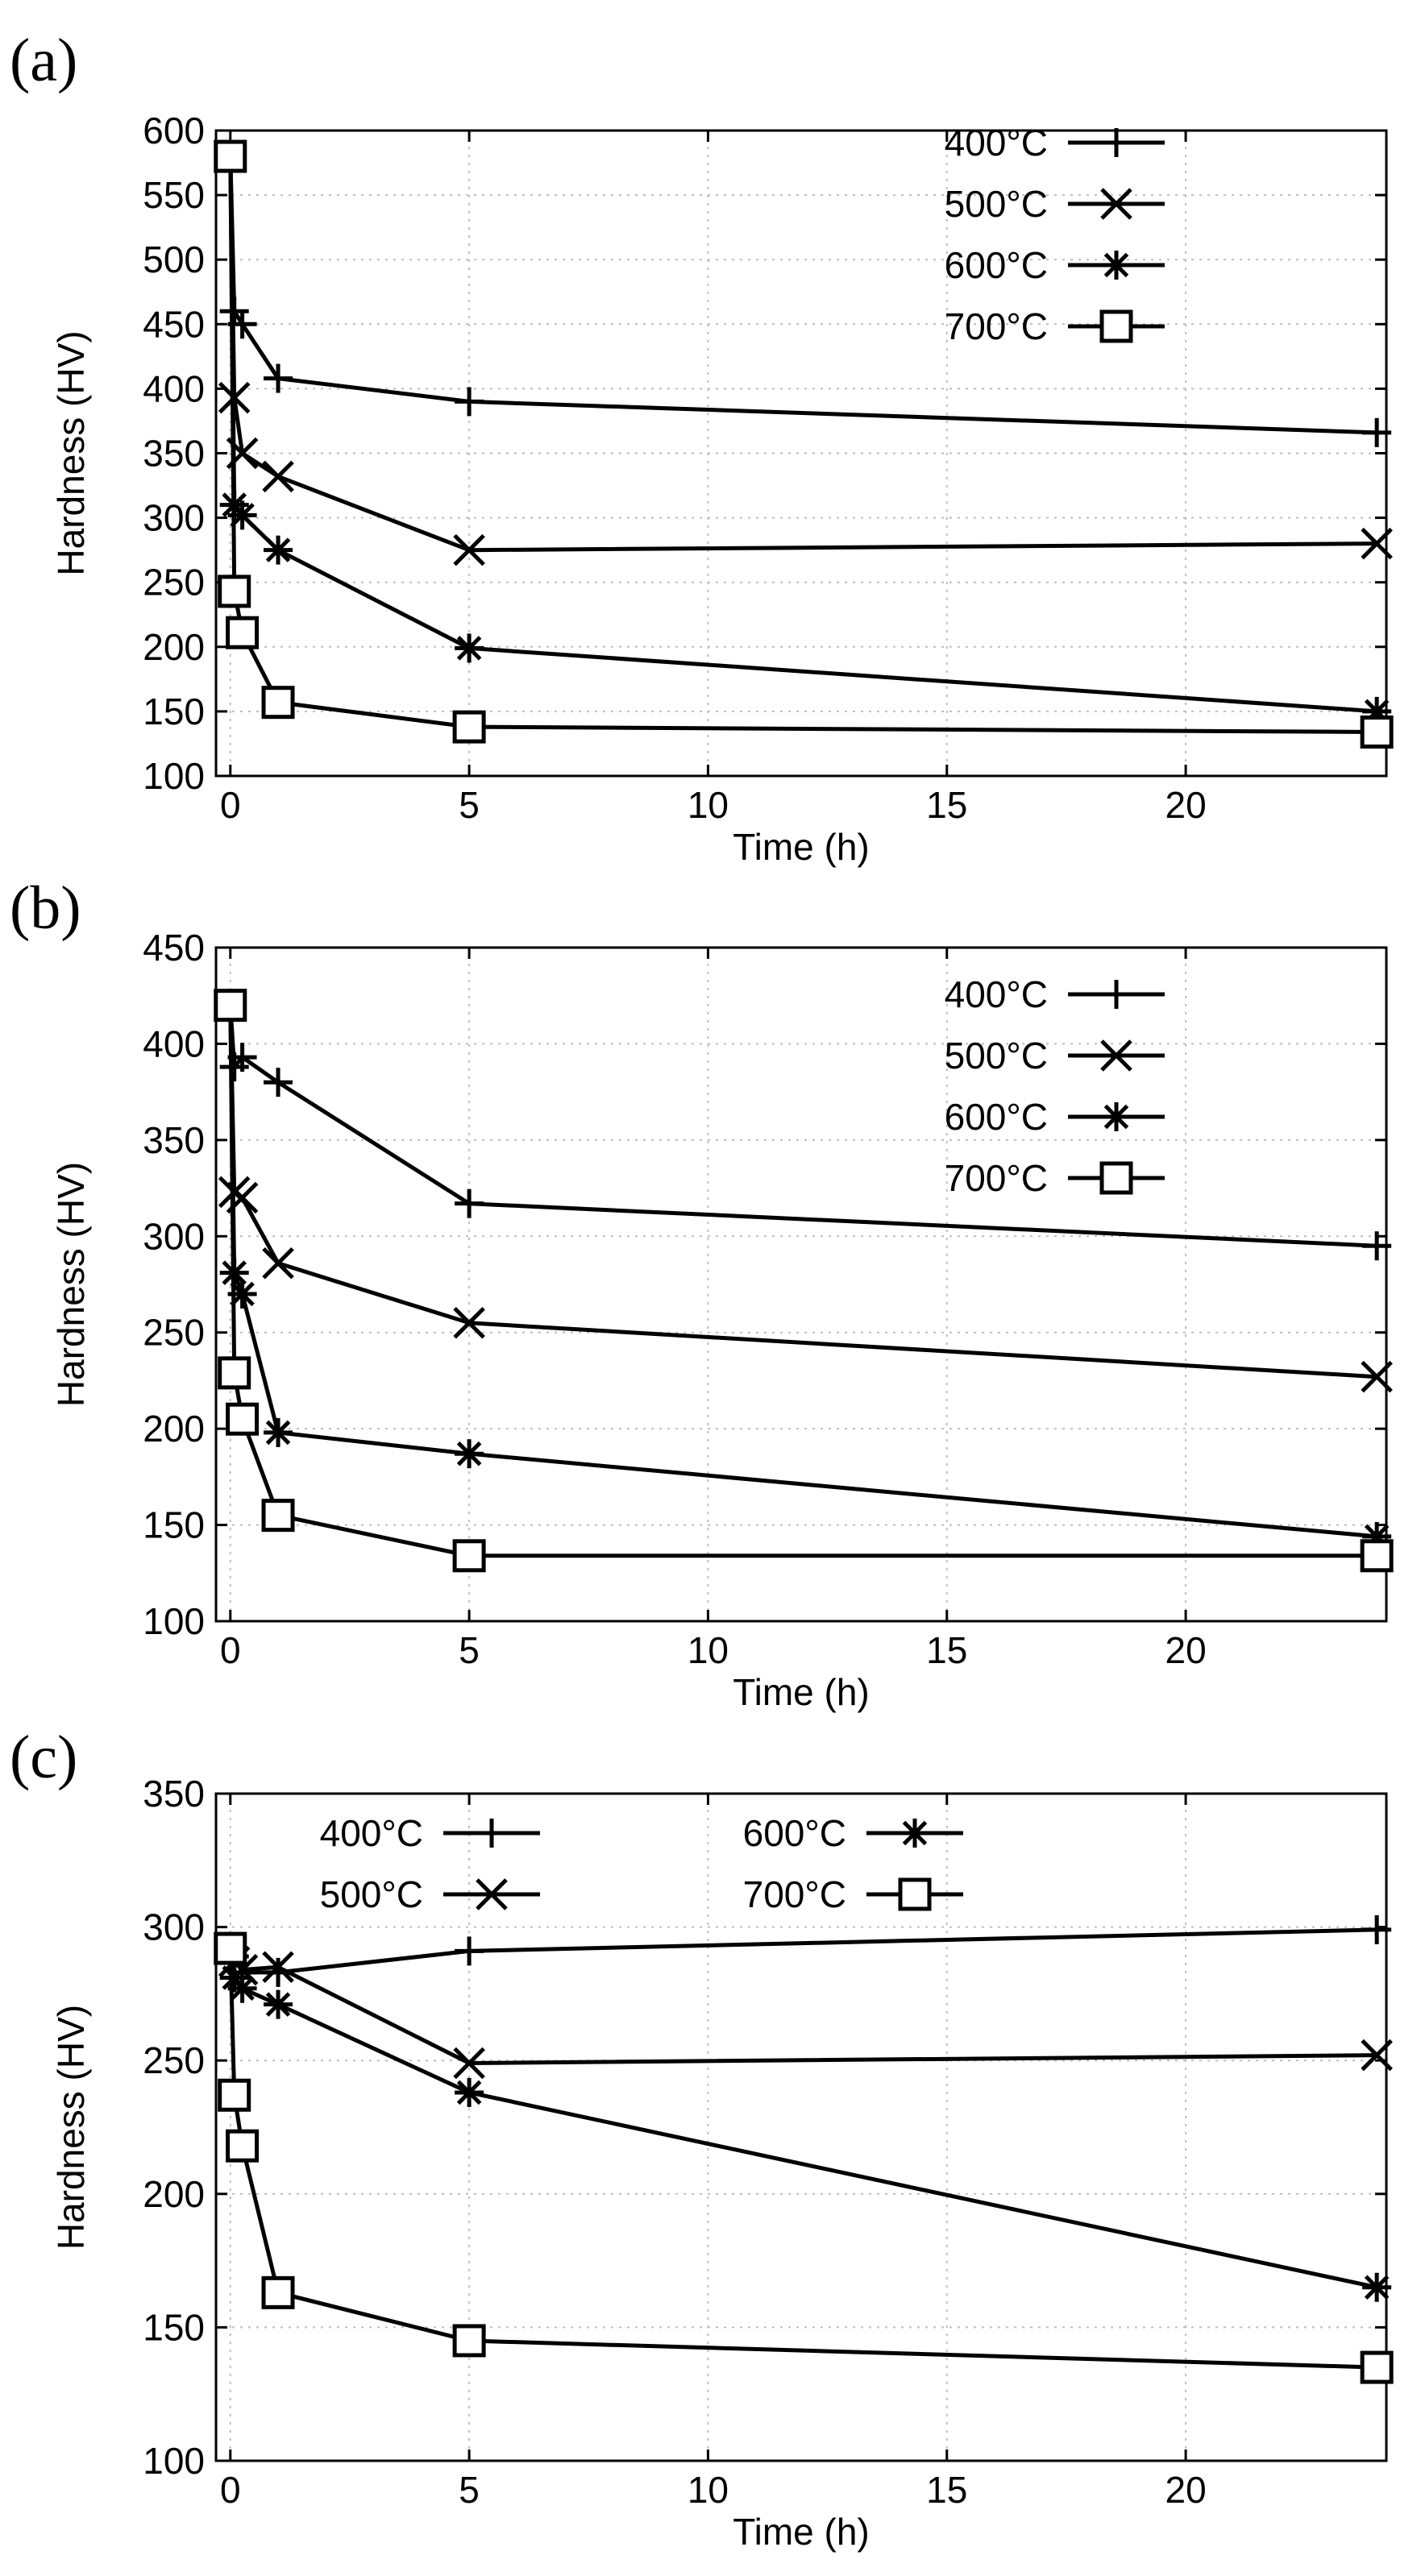 Image resolution: width=1421 pixels, height=2576 pixels. Describe the element at coordinates (174, 2461) in the screenshot. I see `y-tick-label: 100` at that location.